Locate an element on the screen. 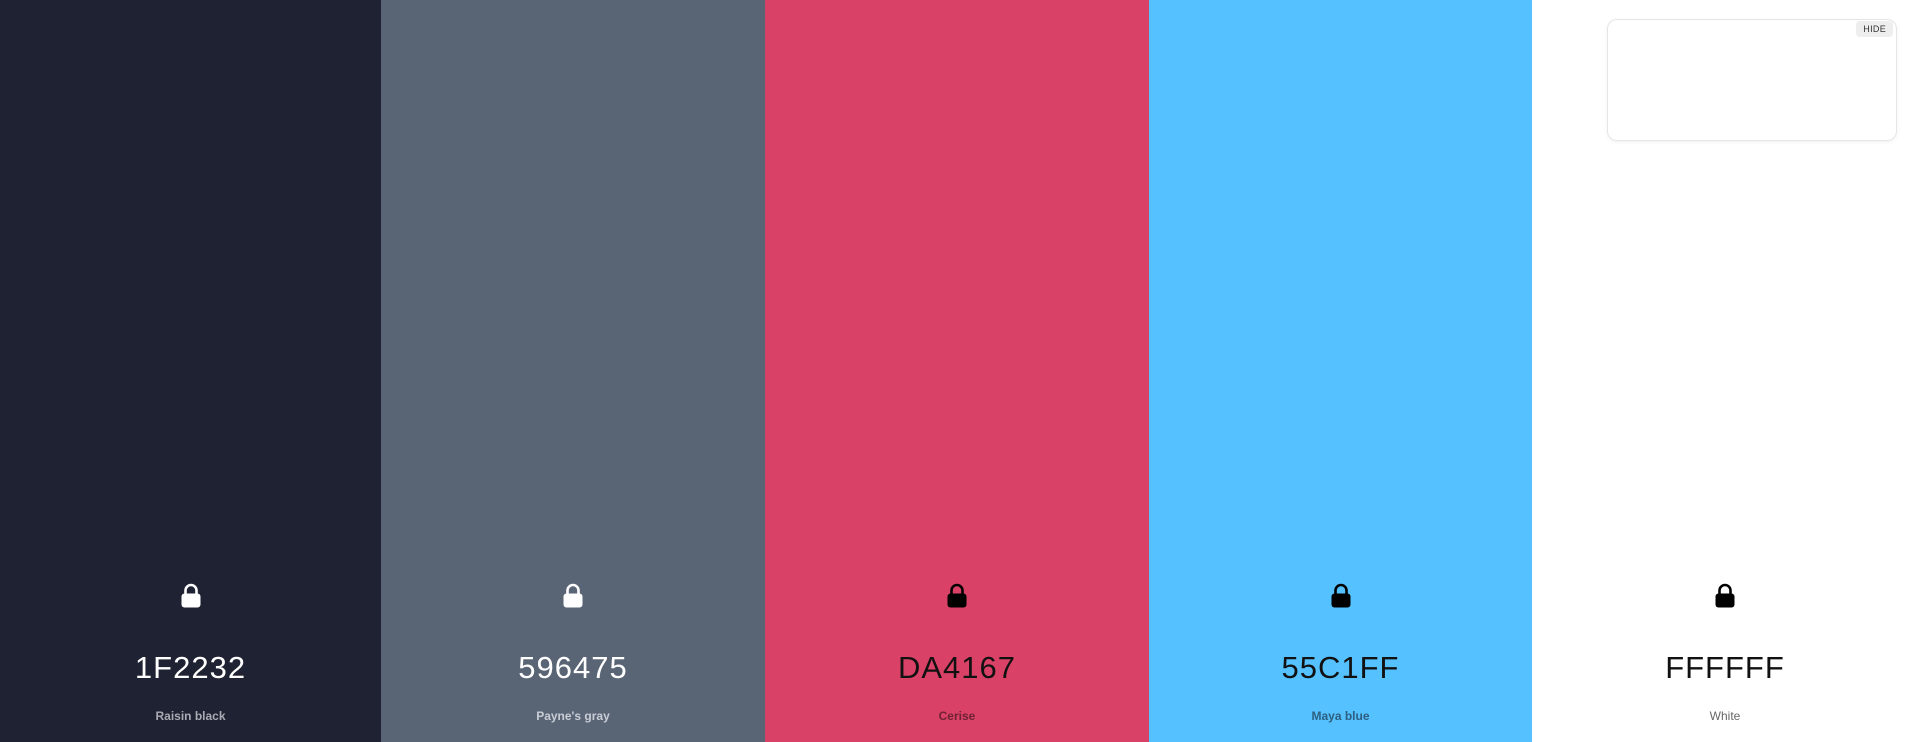  swatch-hex-code: 1F2232 is located at coordinates (190, 667).